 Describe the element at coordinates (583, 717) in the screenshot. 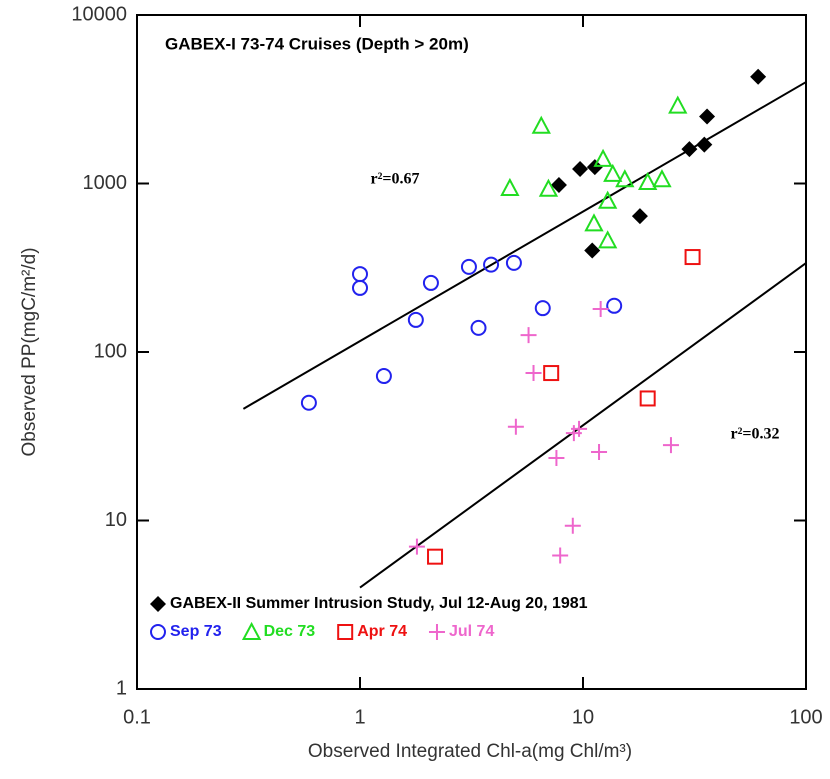

I see `x-tick-label: 10` at that location.